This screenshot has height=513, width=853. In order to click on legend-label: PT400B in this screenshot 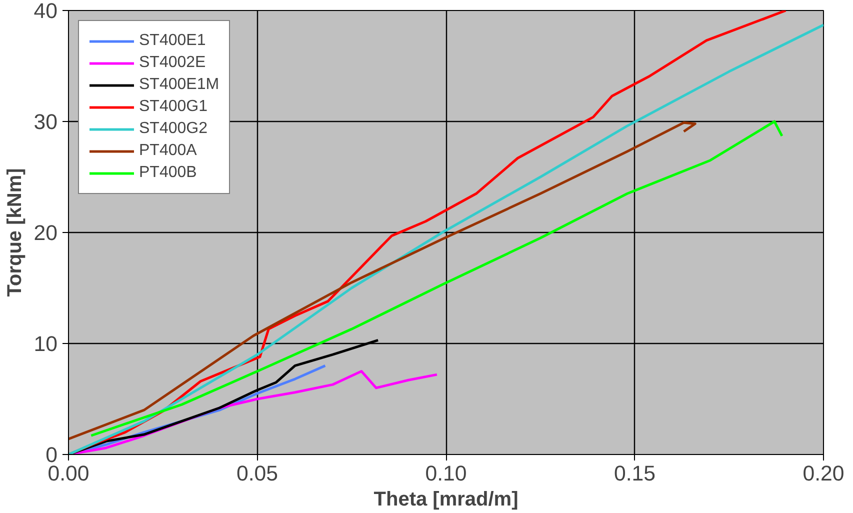, I will do `click(168, 173)`.